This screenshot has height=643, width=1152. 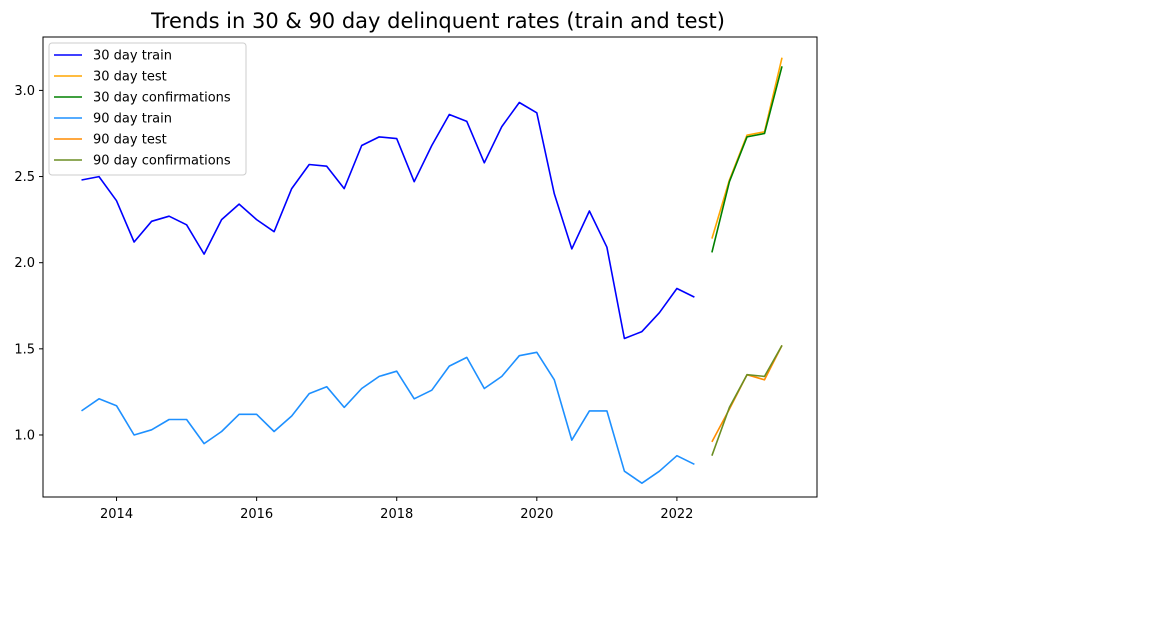 I want to click on legend-label: 30 day confirmations, so click(x=162, y=98).